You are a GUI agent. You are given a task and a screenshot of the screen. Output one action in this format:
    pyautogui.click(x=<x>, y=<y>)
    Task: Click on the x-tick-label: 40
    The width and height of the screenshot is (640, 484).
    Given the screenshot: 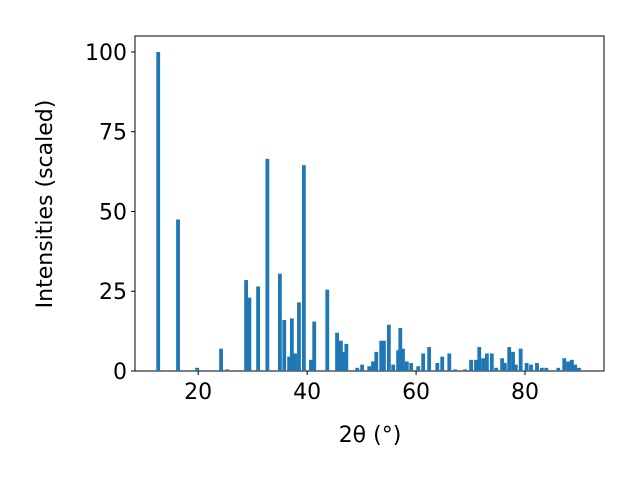 What is the action you would take?
    pyautogui.click(x=307, y=392)
    